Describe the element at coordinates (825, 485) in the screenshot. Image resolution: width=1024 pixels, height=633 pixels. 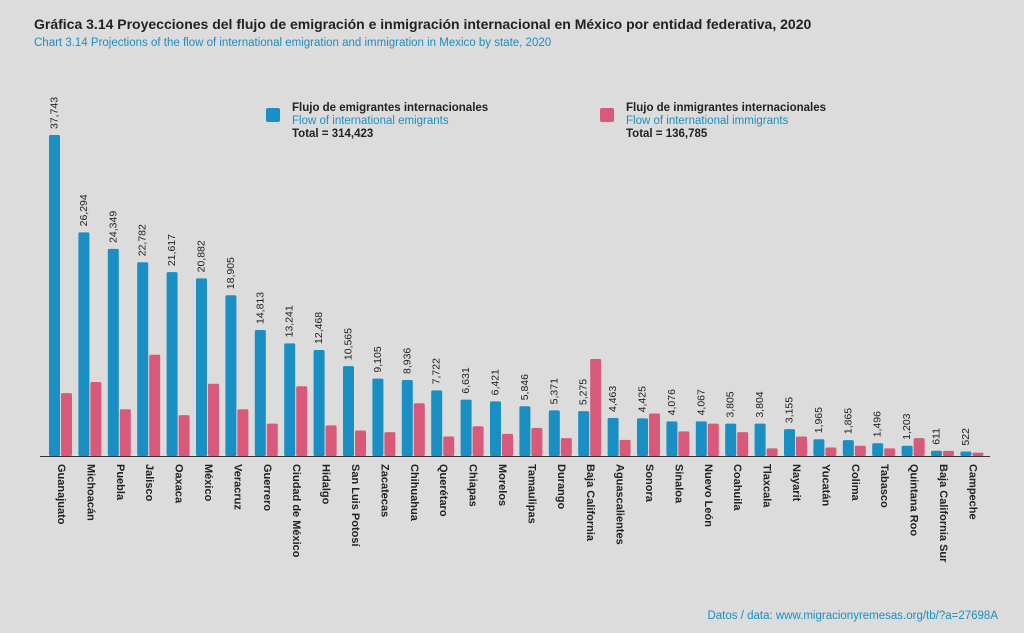
I see `category-label-26: Yucatán` at that location.